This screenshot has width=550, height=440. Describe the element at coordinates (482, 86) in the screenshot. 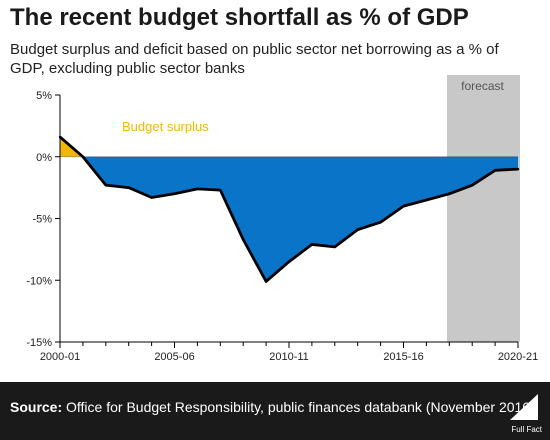

I see `forecast-label: forecast` at that location.